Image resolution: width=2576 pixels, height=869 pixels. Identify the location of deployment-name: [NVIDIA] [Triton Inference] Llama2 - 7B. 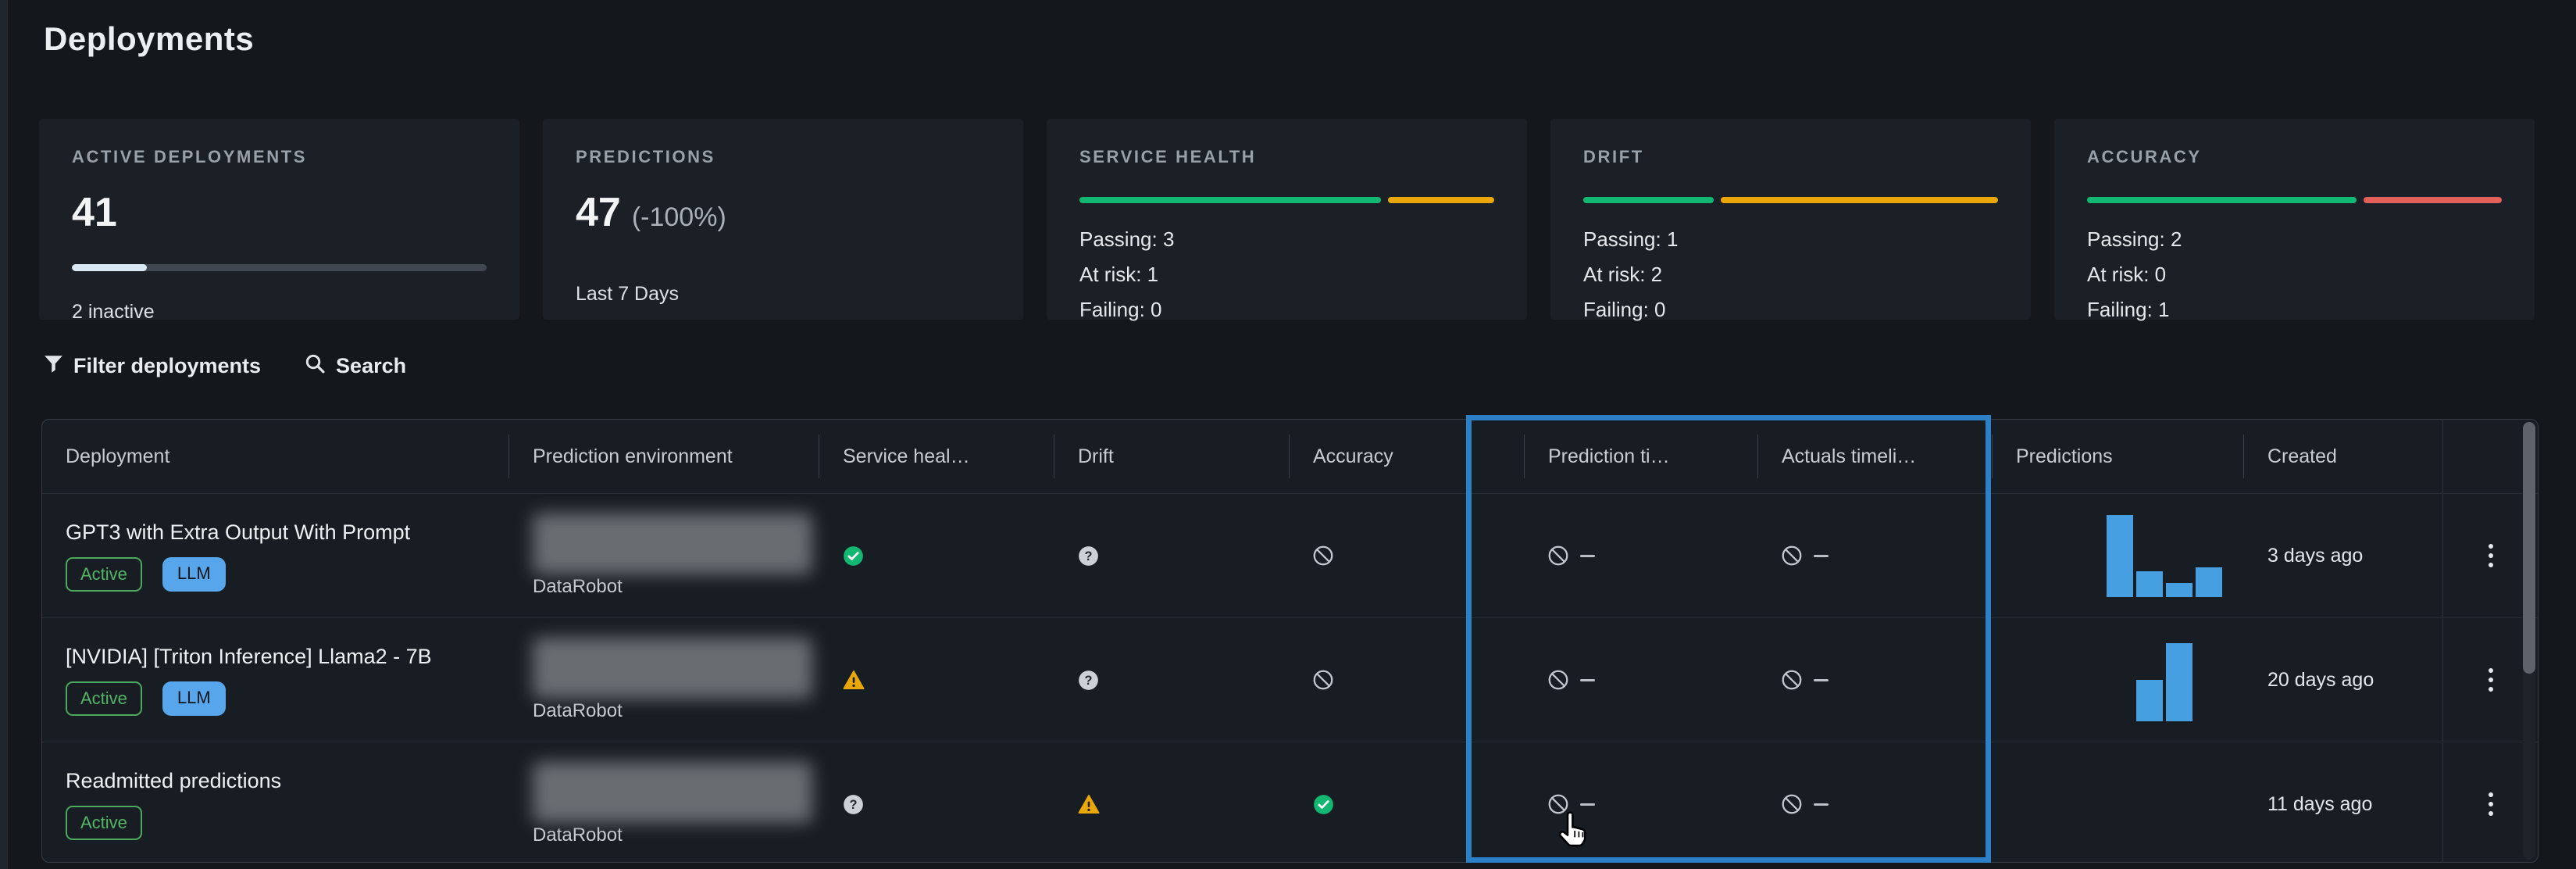
(249, 656).